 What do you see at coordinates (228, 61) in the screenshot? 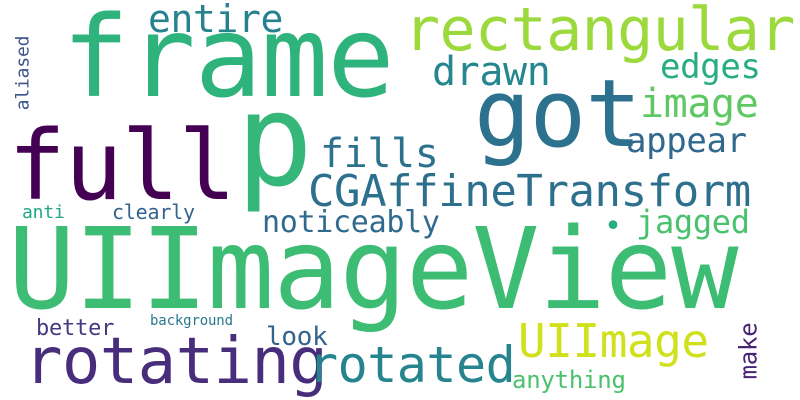
I see `word-frame: frame` at bounding box center [228, 61].